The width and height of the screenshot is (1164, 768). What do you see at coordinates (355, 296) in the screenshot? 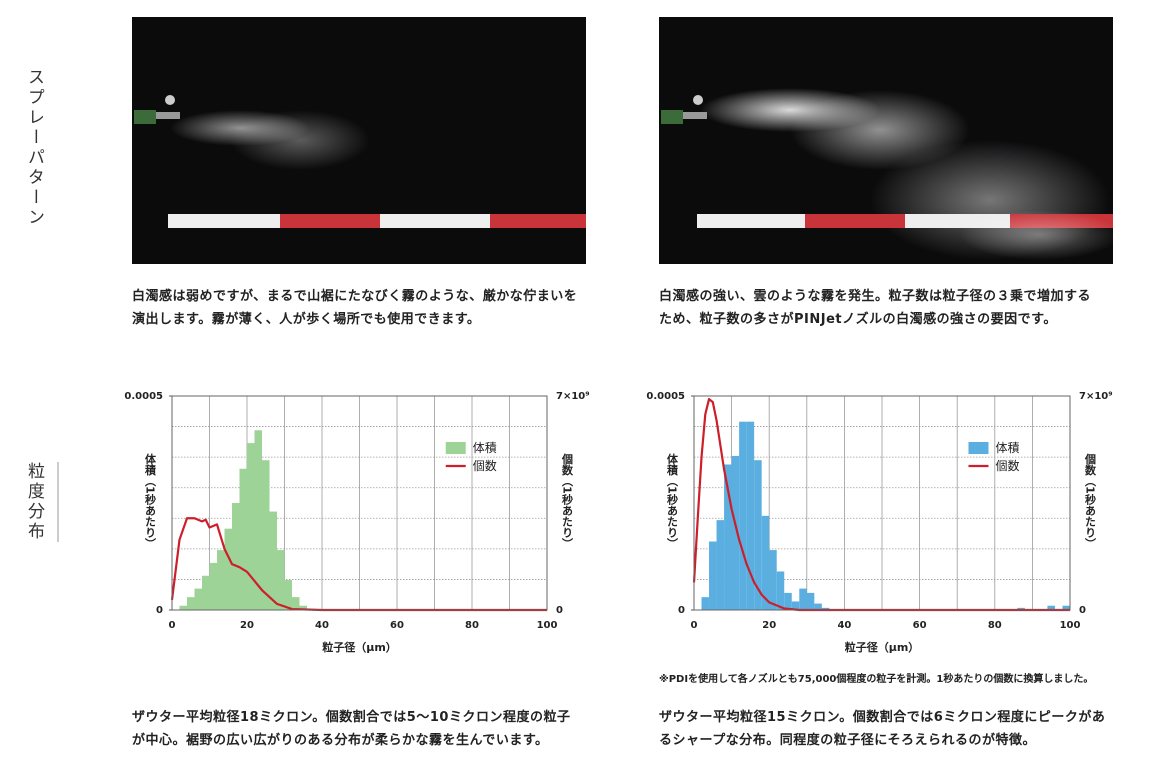
I see `caption-line: 白濁感は弱めですが、まるで山裾にたなびく霧のような、厳かな佇まいを` at bounding box center [355, 296].